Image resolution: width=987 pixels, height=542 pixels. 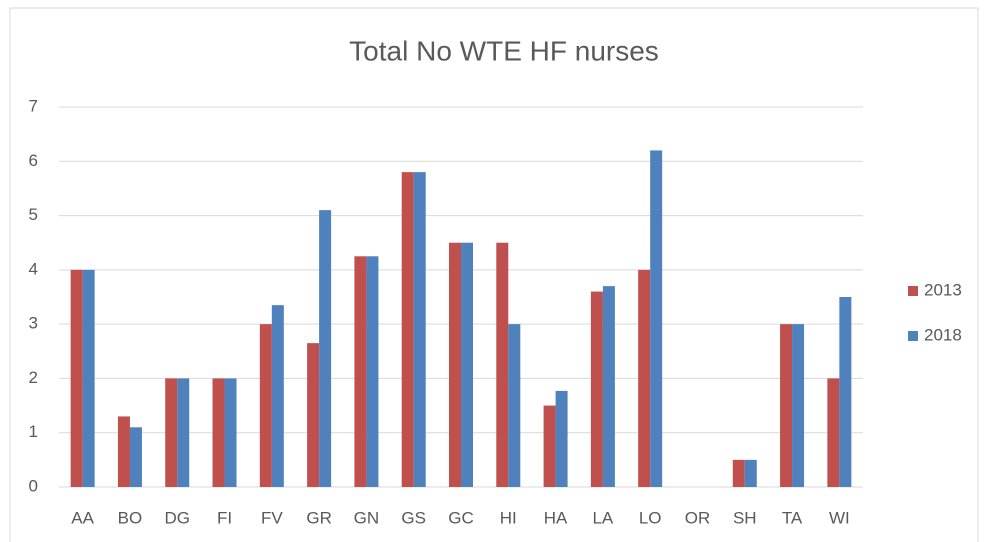 What do you see at coordinates (508, 517) in the screenshot?
I see `x-tick-label: HI` at bounding box center [508, 517].